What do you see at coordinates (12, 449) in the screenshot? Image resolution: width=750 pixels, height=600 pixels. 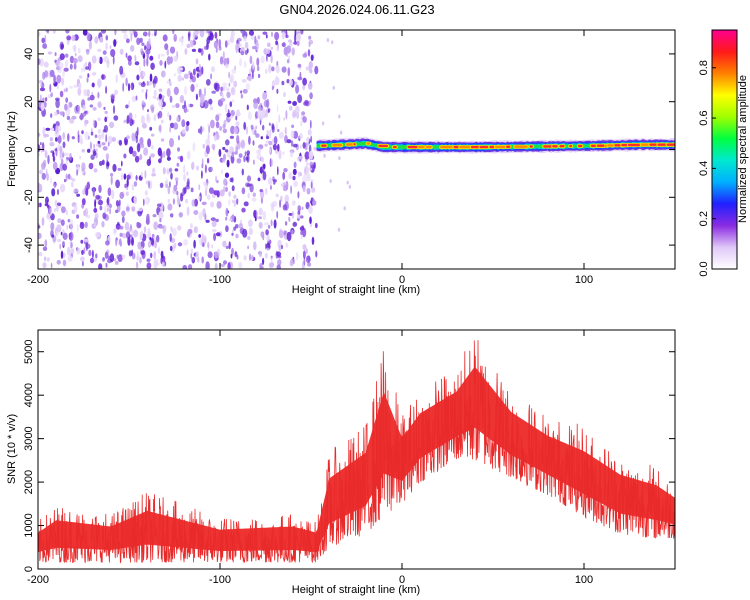 I see `snr-y-axis-title: SNR (10 * v/v)` at bounding box center [12, 449].